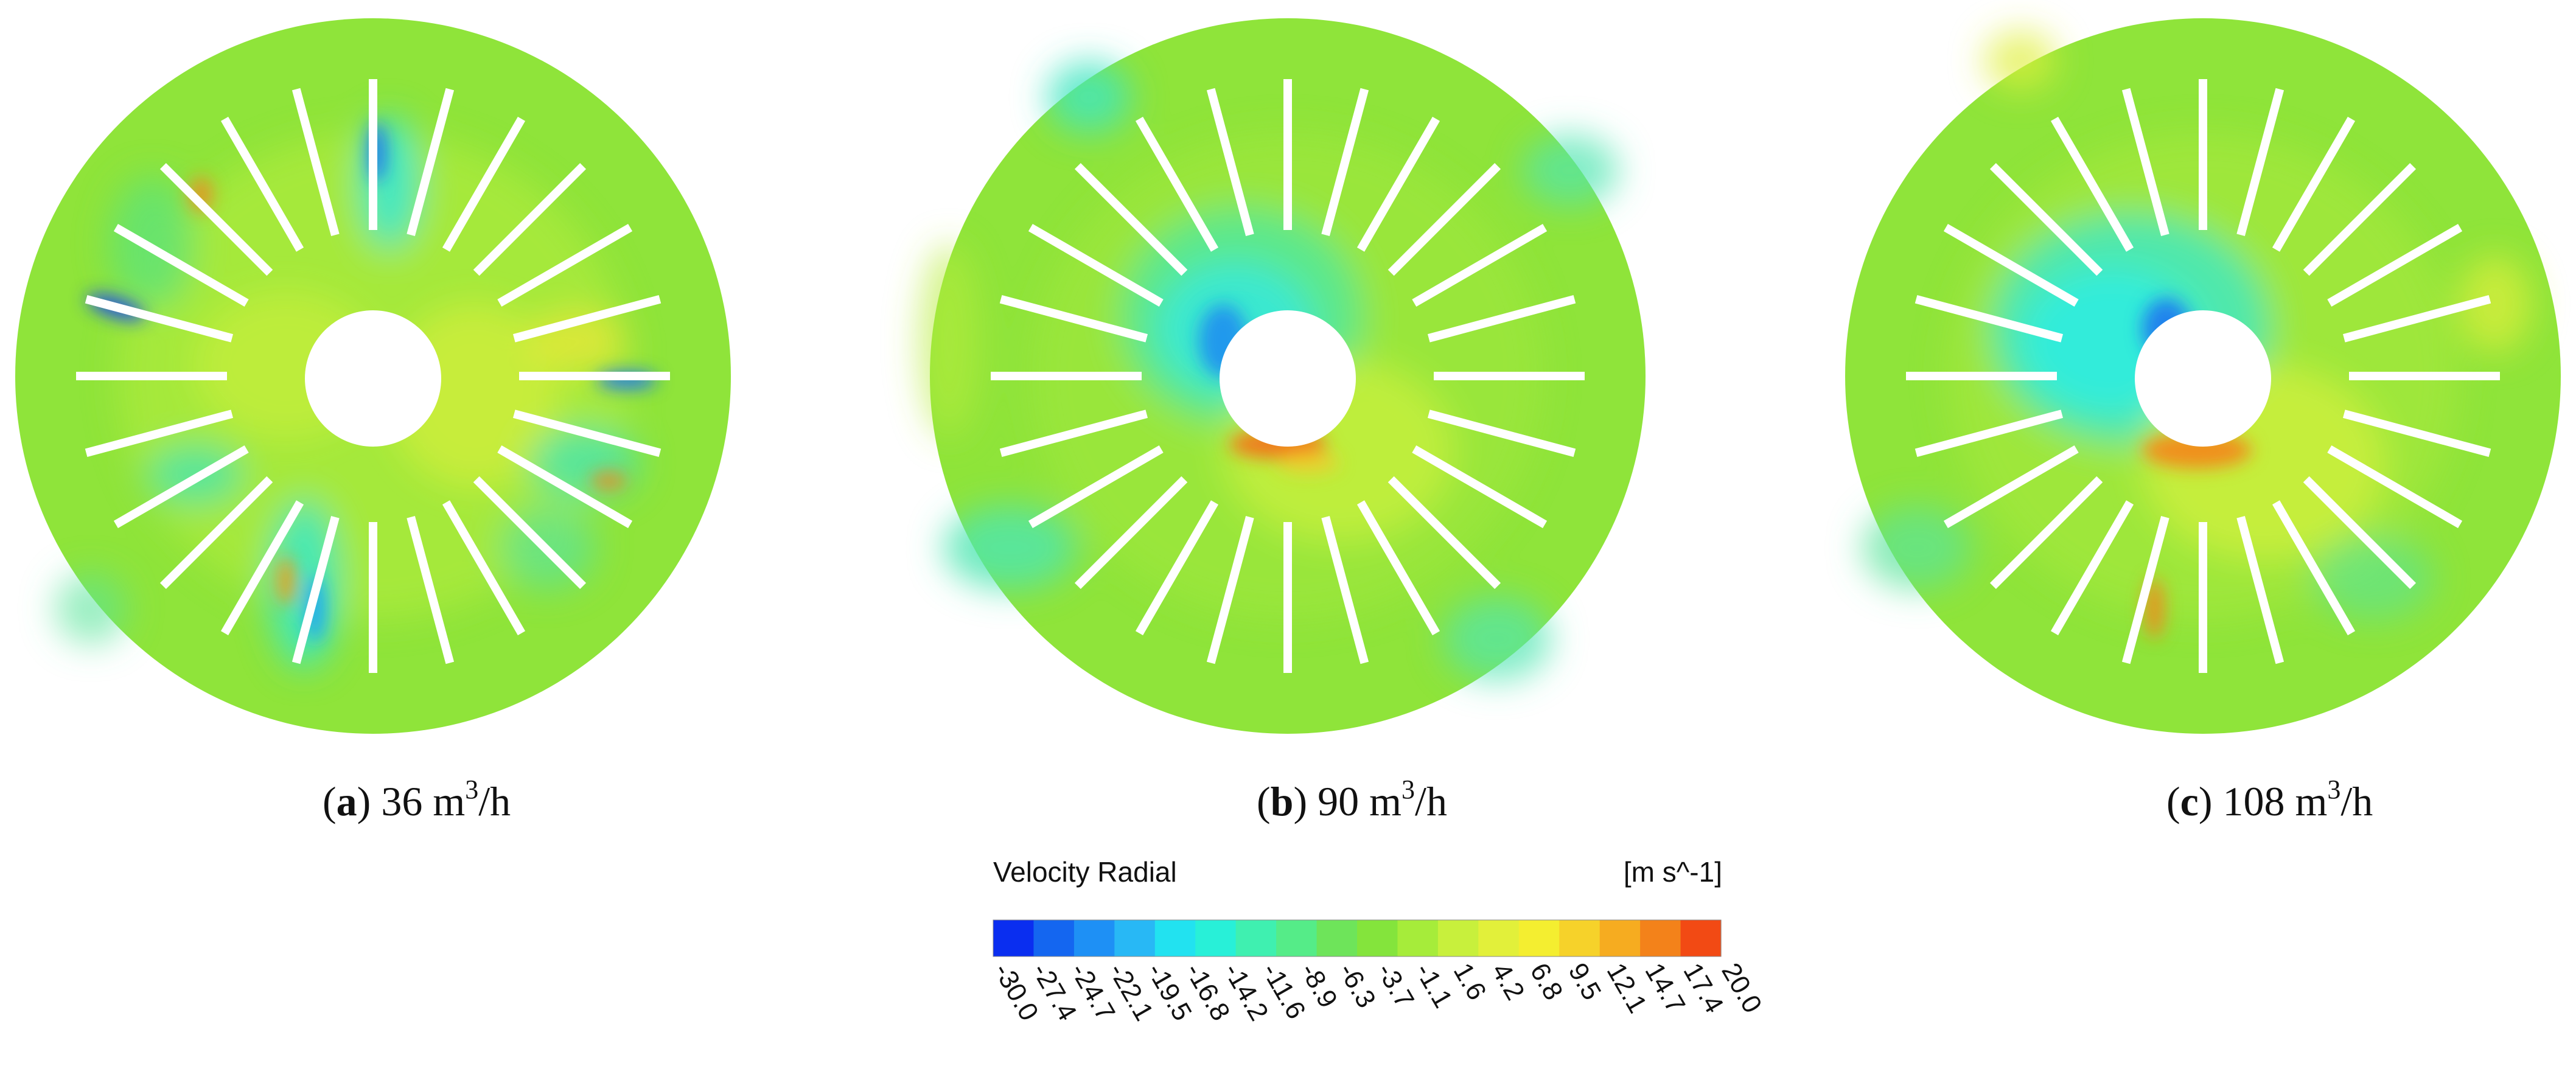 The image size is (2576, 1066). I want to click on caption-panel-c: (c) 108 m3/h, so click(2269, 800).